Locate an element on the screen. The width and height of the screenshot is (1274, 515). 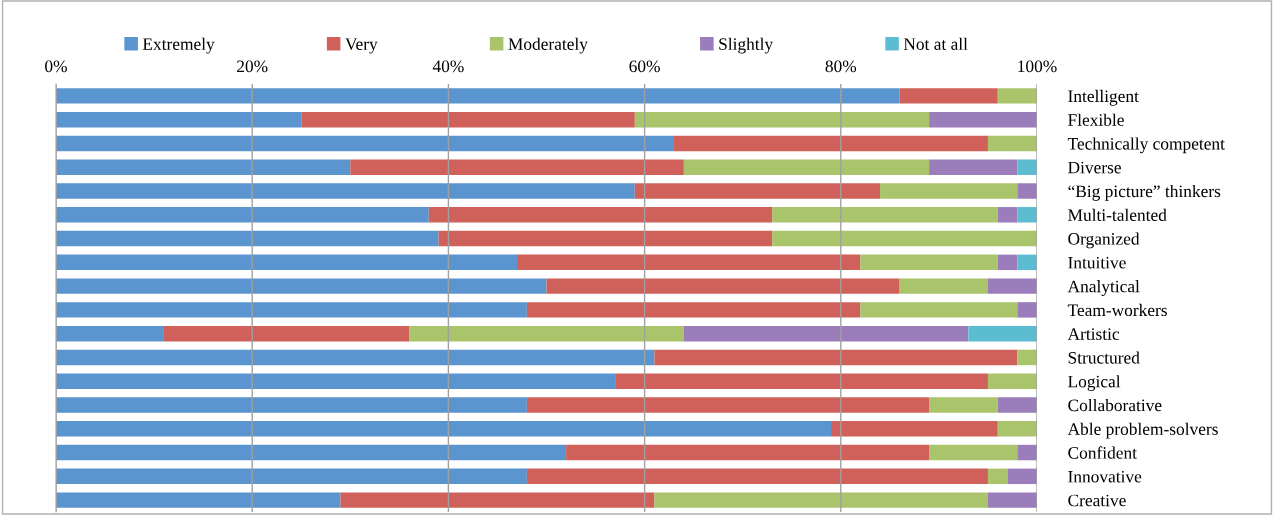
y-tick-label: Team-workers is located at coordinates (1117, 310).